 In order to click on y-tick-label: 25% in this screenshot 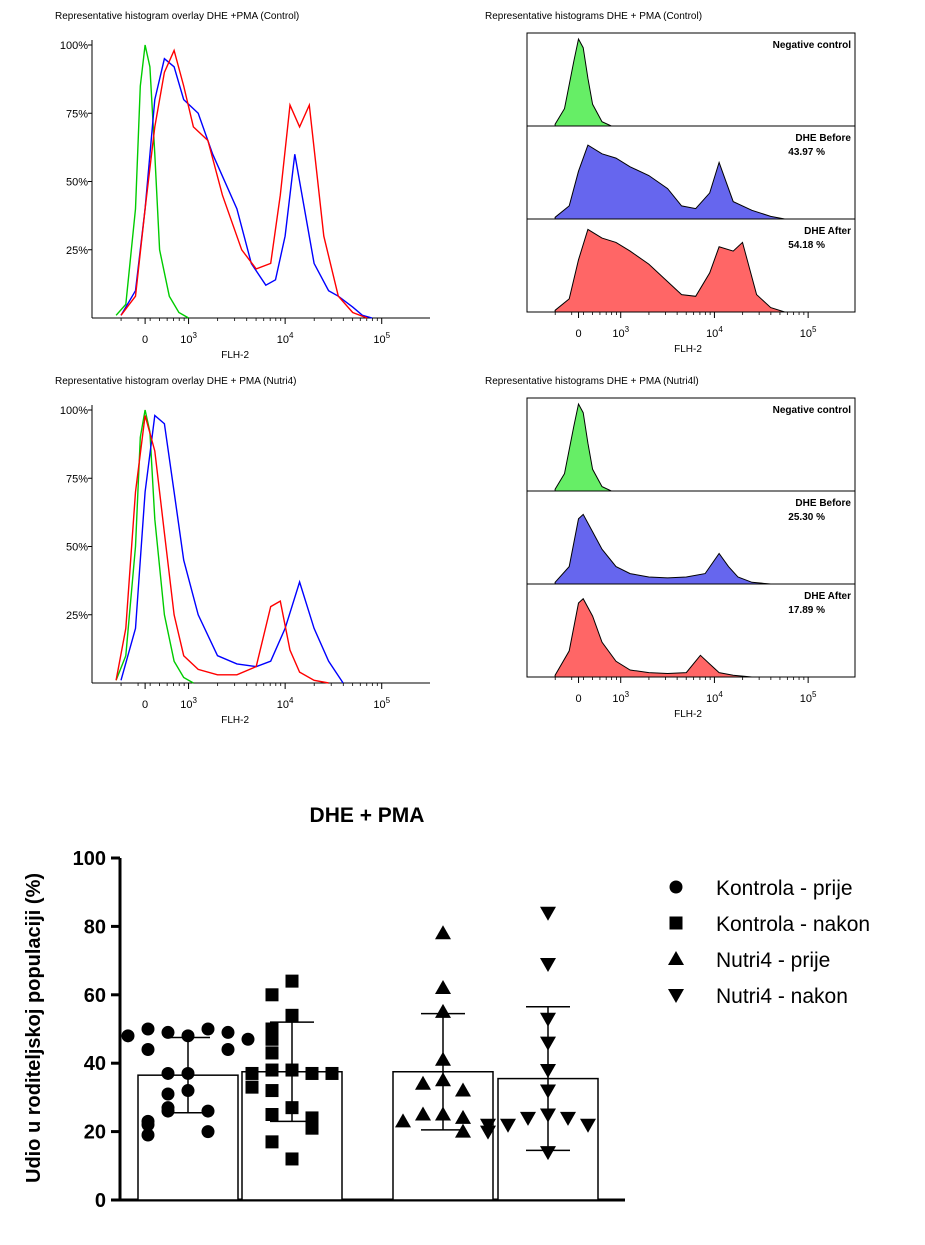, I will do `click(77, 251)`.